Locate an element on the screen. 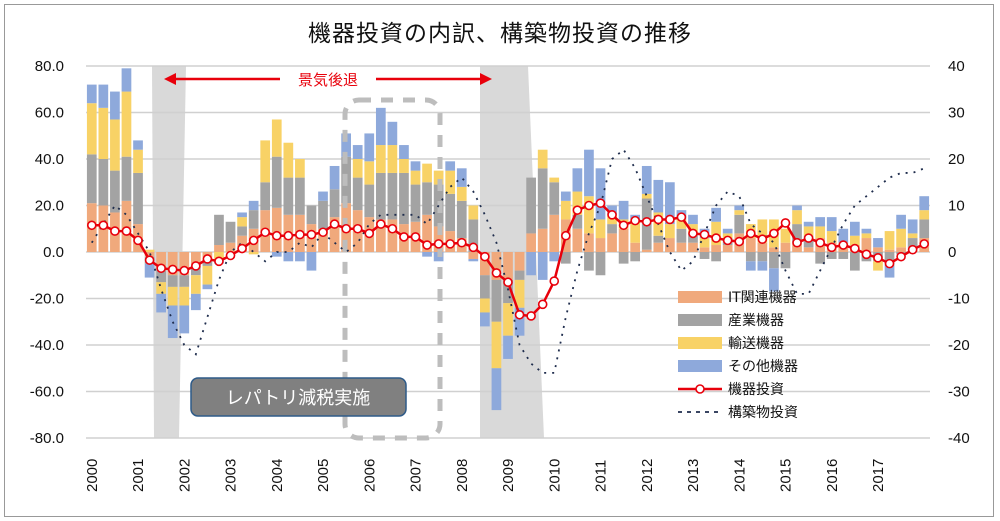 The image size is (1000, 521). x-tick-label: 2012 is located at coordinates (647, 475).